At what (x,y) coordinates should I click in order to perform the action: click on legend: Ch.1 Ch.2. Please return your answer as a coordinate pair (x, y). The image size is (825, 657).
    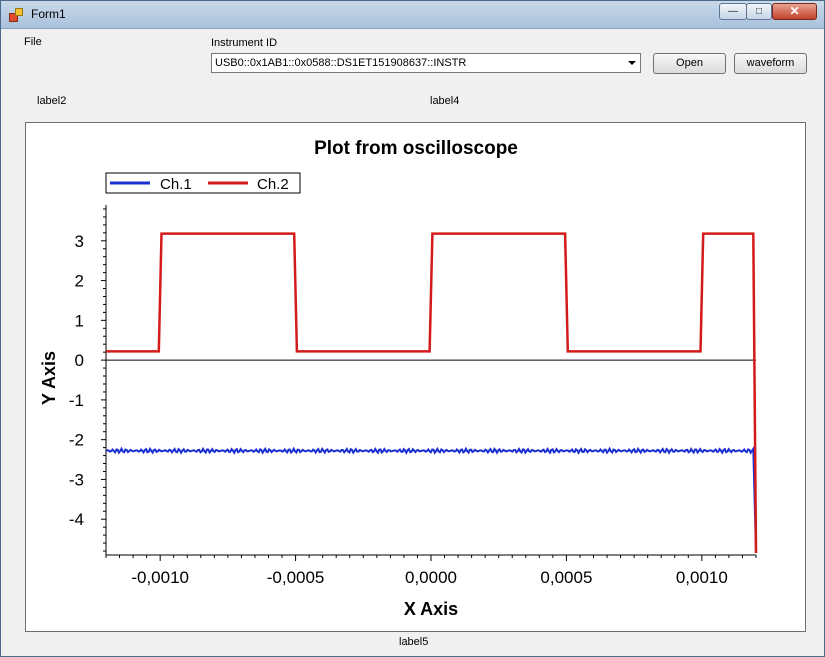
    Looking at the image, I should click on (203, 183).